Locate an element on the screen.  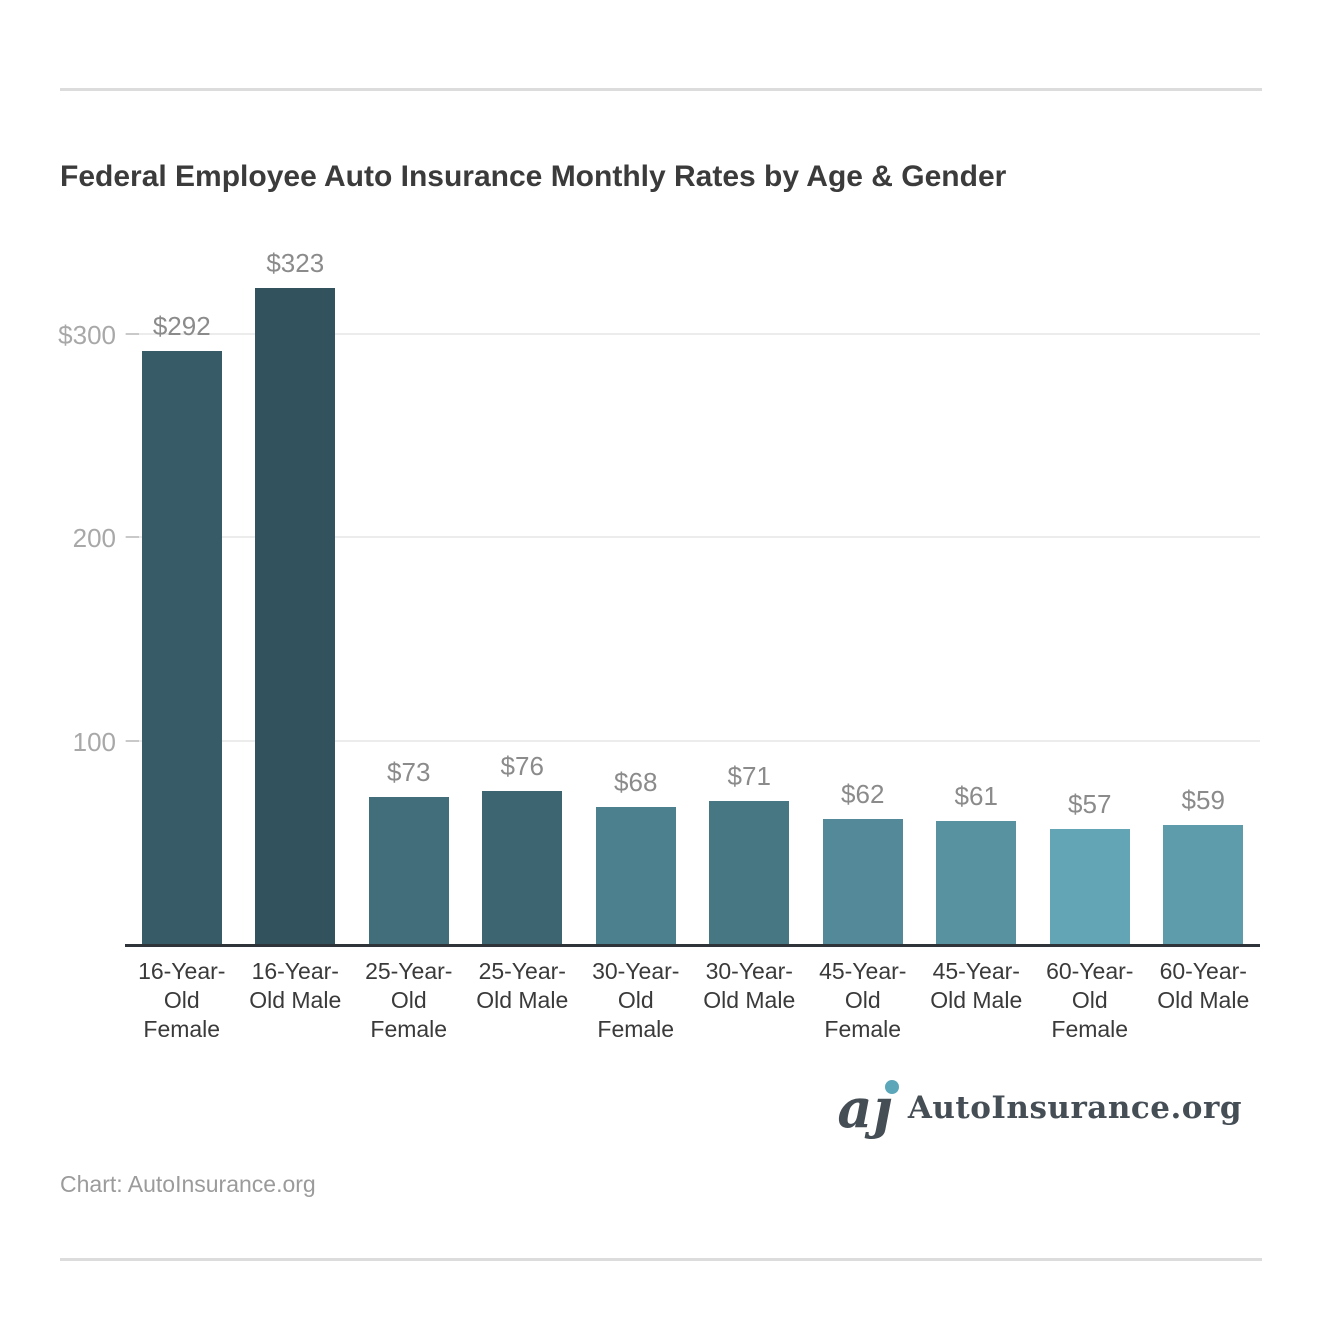
bar-group: $59 is located at coordinates (1203, 865).